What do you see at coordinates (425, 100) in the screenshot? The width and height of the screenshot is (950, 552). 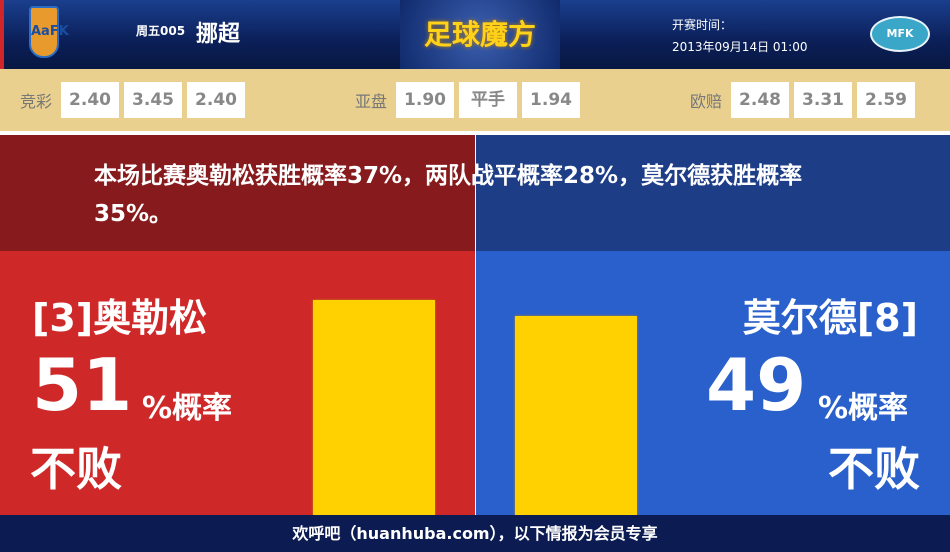 I see `odds-value: 1.90` at bounding box center [425, 100].